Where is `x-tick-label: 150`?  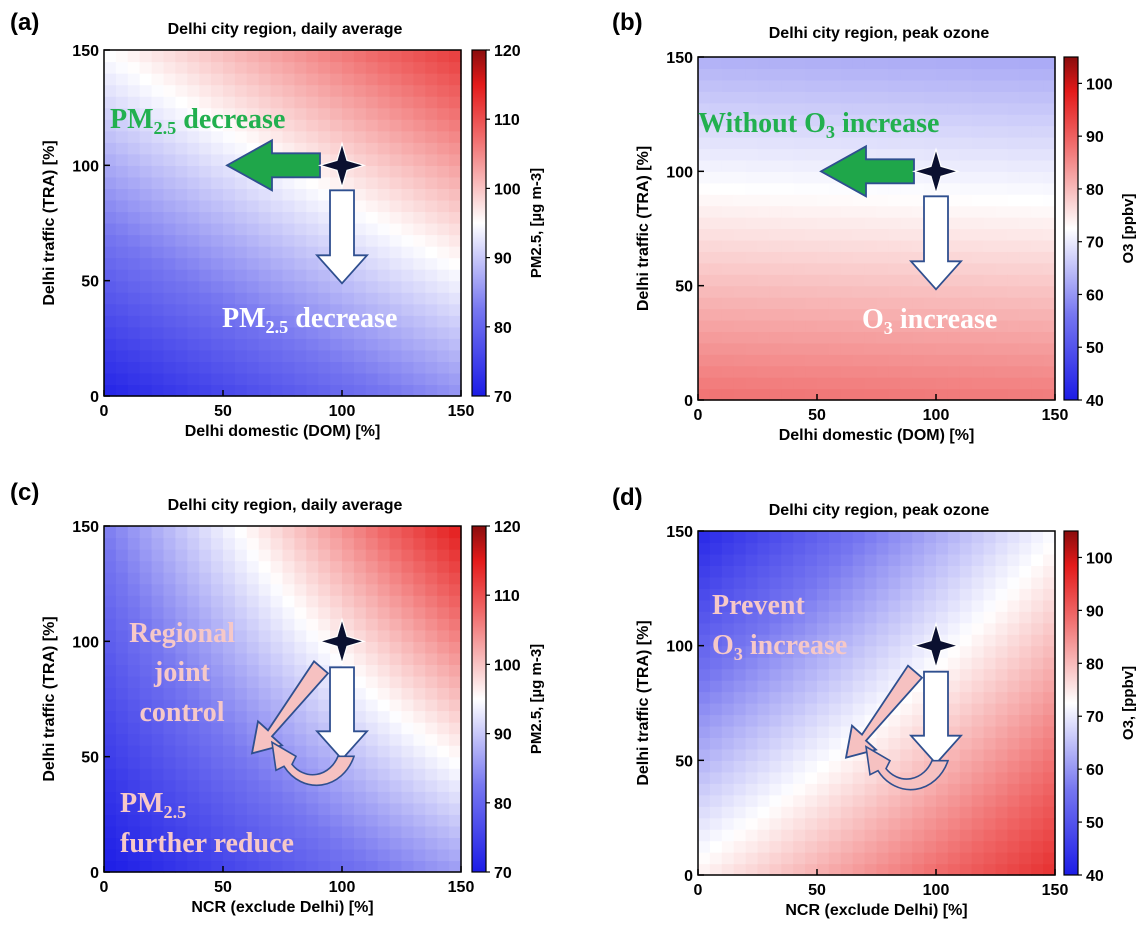 x-tick-label: 150 is located at coordinates (1055, 890).